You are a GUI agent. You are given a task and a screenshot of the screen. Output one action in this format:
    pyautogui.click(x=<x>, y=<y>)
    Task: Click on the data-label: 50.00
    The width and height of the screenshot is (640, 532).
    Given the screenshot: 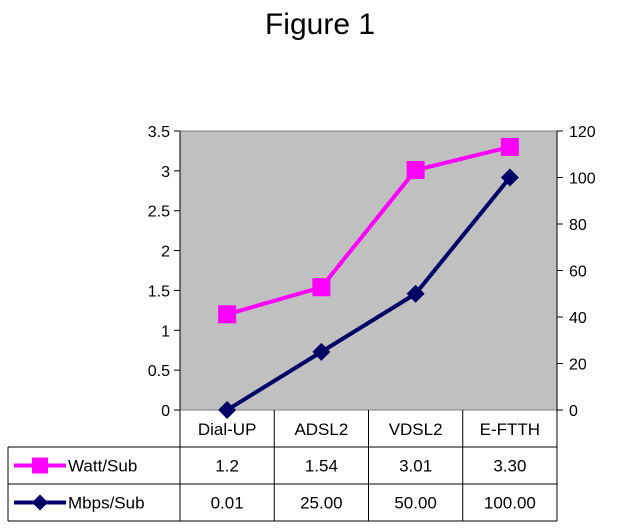 What is the action you would take?
    pyautogui.click(x=415, y=503)
    